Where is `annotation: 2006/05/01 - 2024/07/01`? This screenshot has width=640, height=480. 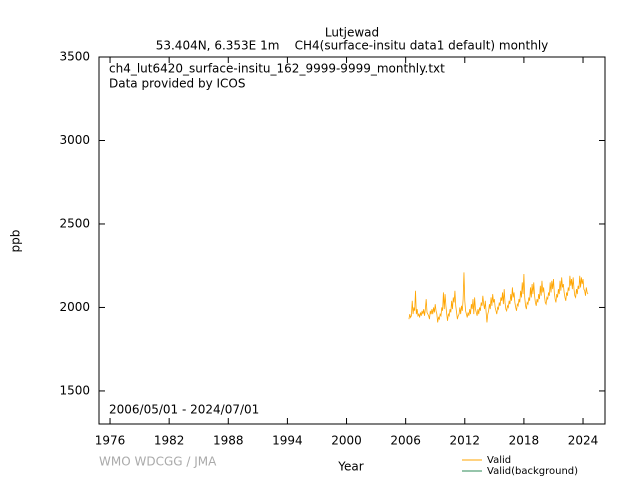 annotation: 2006/05/01 - 2024/07/01 is located at coordinates (184, 410).